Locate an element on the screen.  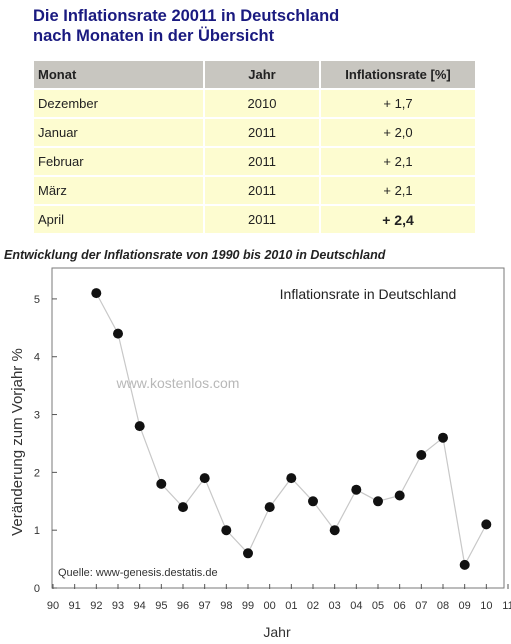
cell-monat: März is located at coordinates (118, 190).